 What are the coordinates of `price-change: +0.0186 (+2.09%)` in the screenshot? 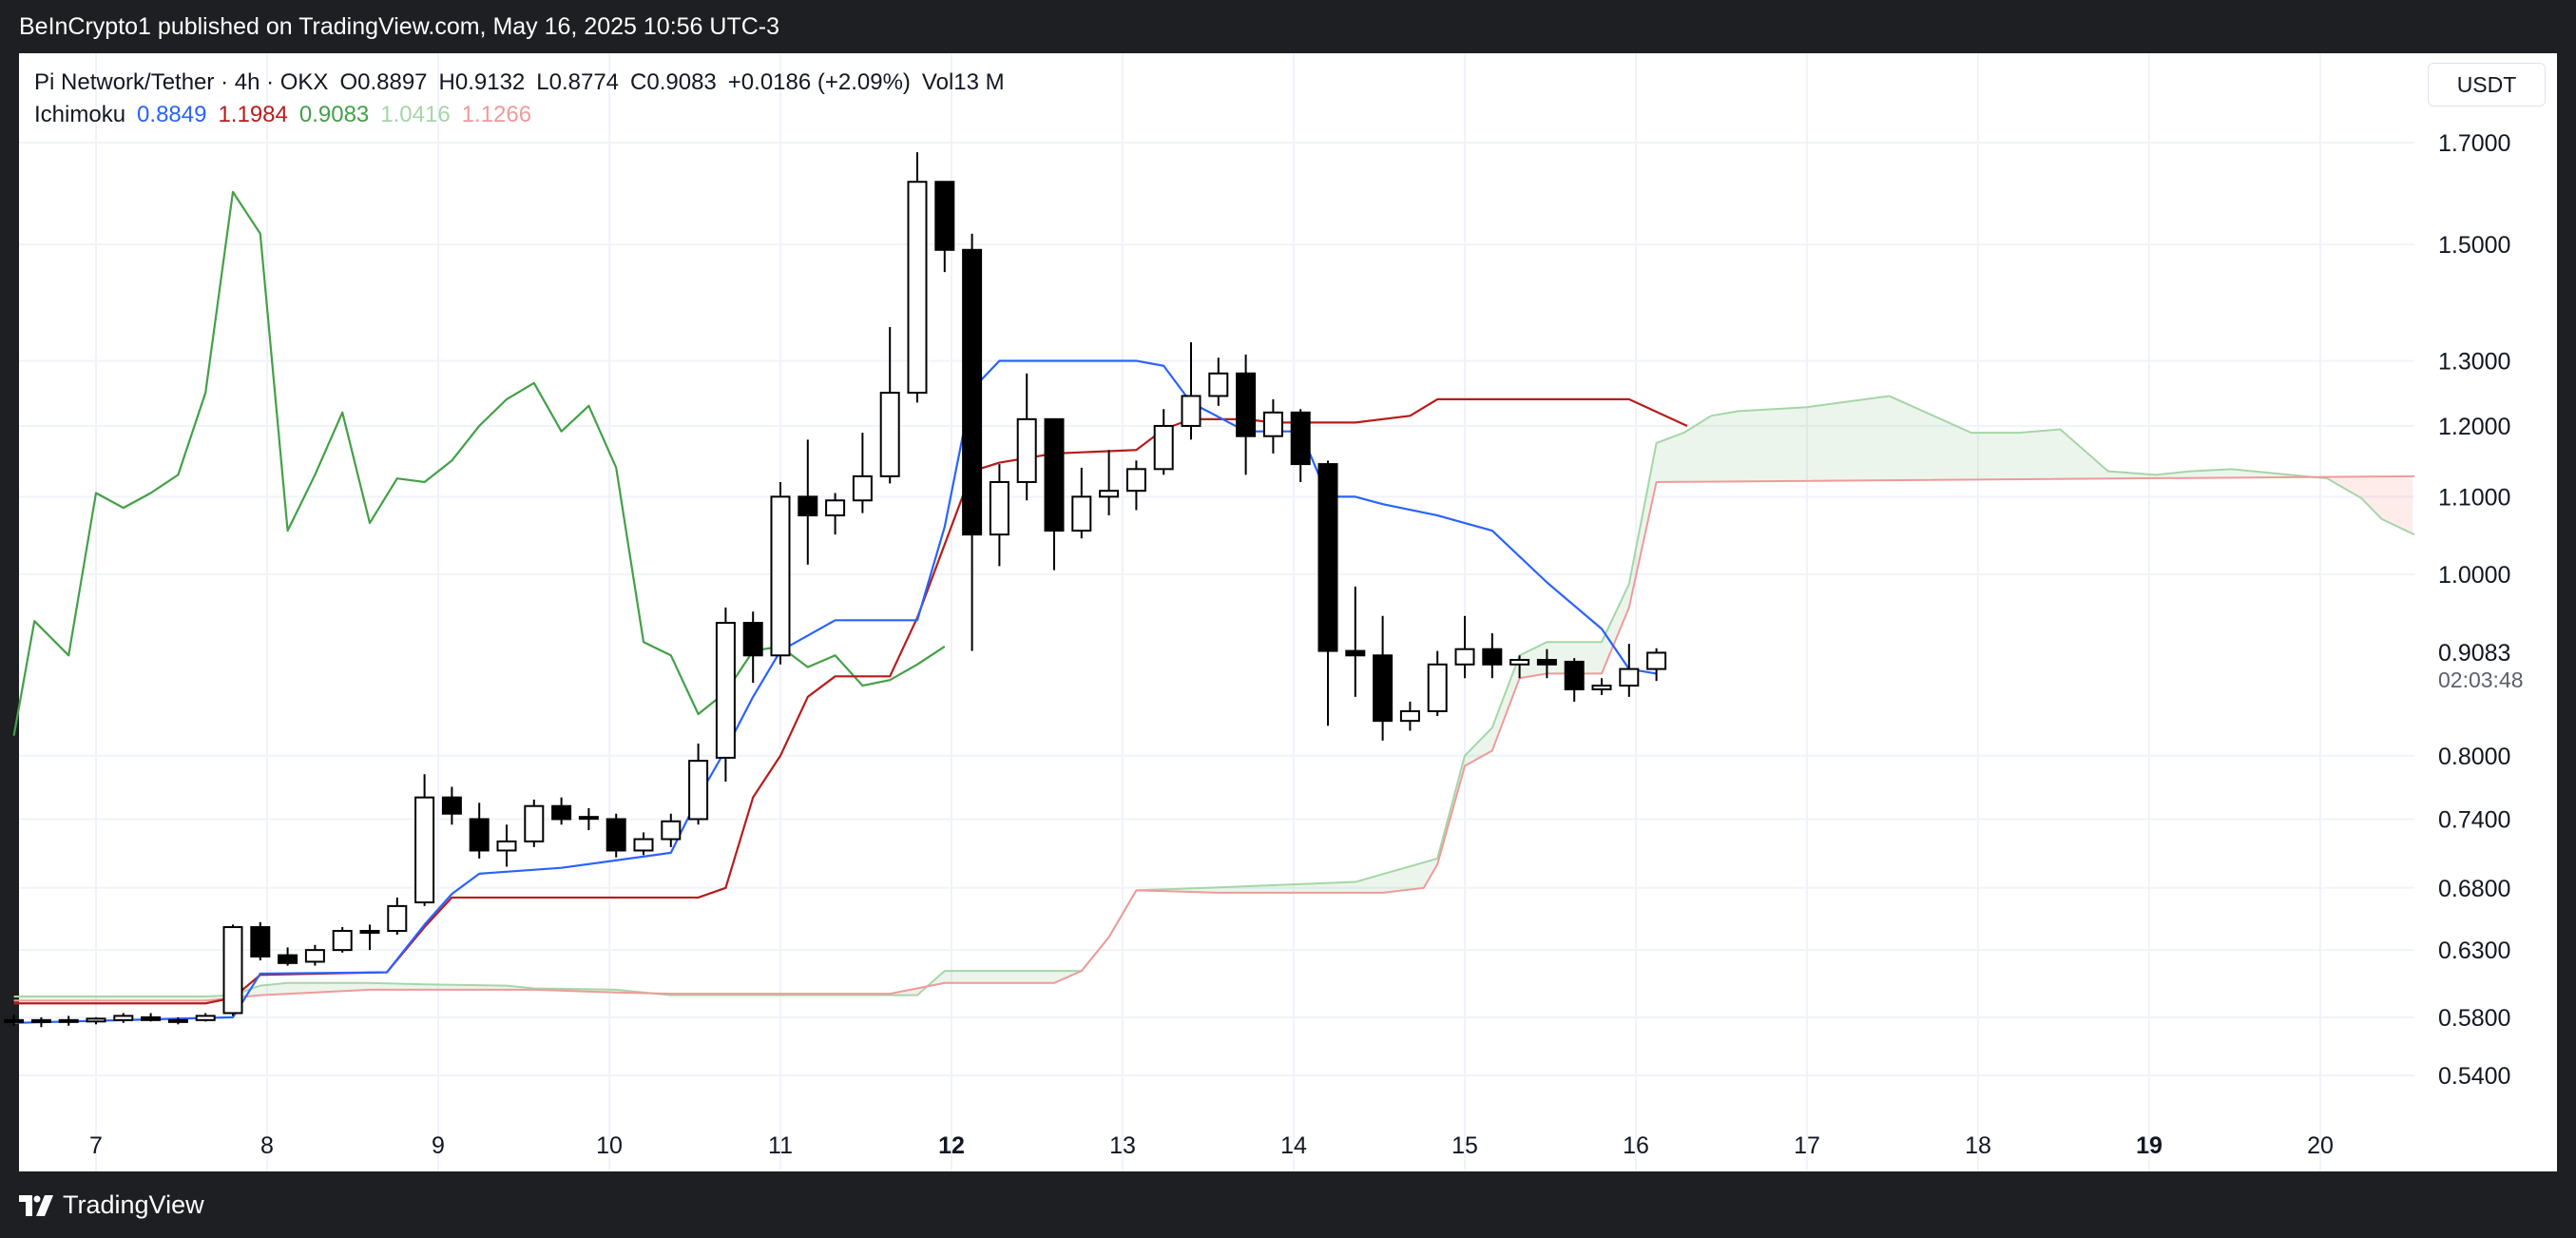 It's located at (819, 82).